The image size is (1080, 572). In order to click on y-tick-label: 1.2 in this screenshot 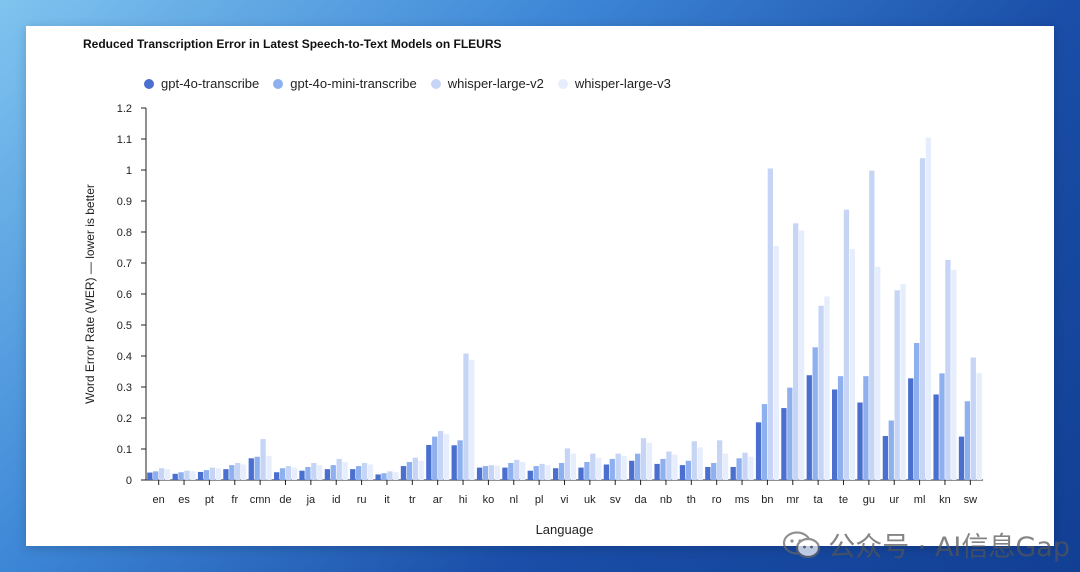, I will do `click(124, 109)`.